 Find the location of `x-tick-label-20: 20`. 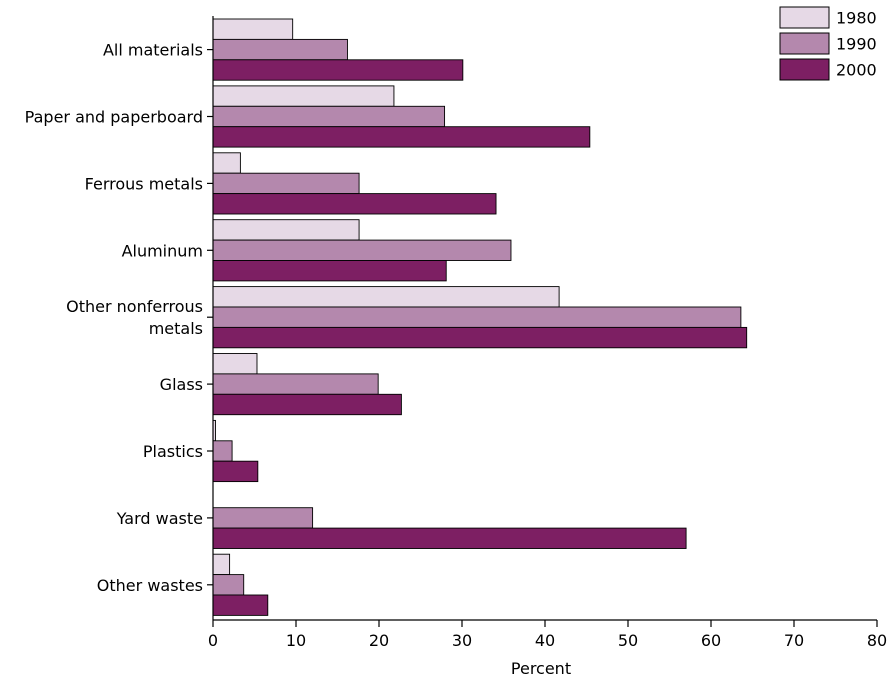

x-tick-label-20: 20 is located at coordinates (379, 640).